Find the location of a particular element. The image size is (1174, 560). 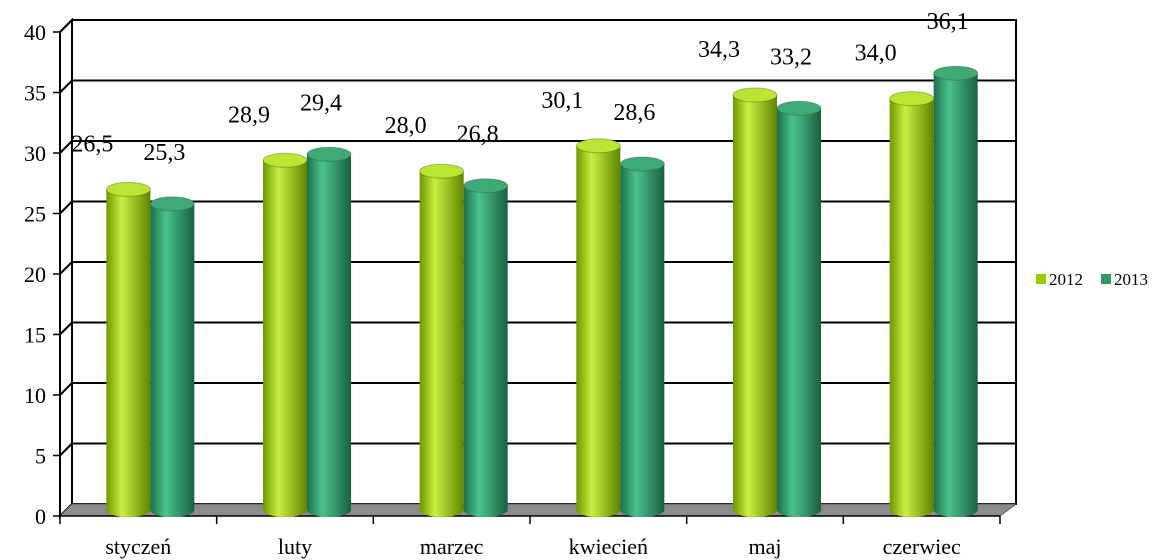

y-tick-label: 40 is located at coordinates (35, 32).